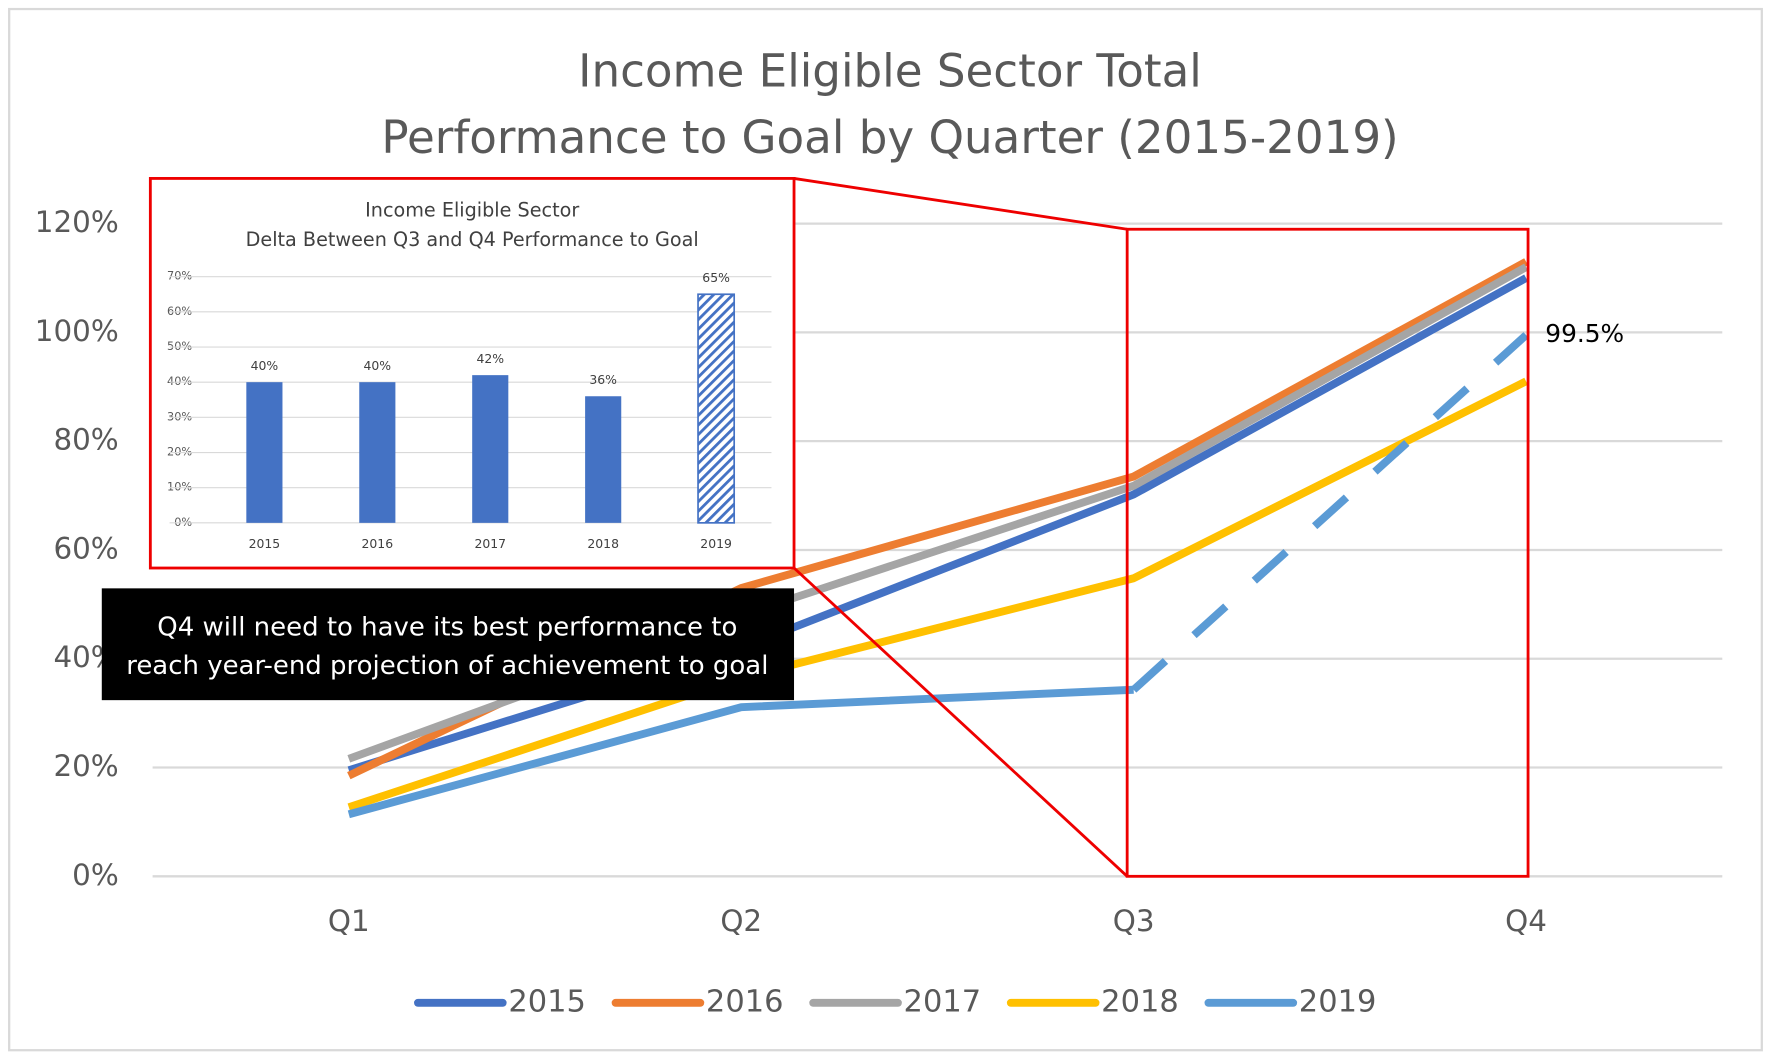 This screenshot has width=1771, height=1057. What do you see at coordinates (1526, 921) in the screenshot?
I see `x-tick-label: Q4` at bounding box center [1526, 921].